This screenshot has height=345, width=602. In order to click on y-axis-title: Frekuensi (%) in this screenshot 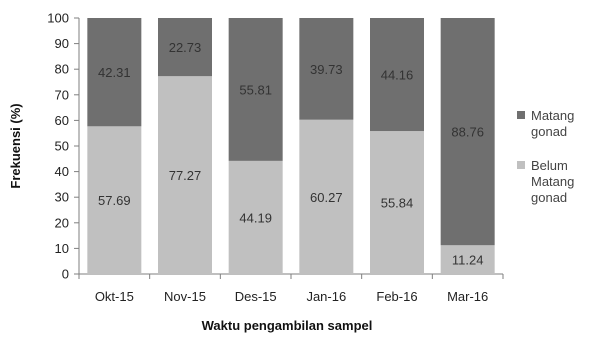, I will do `click(15, 145)`.